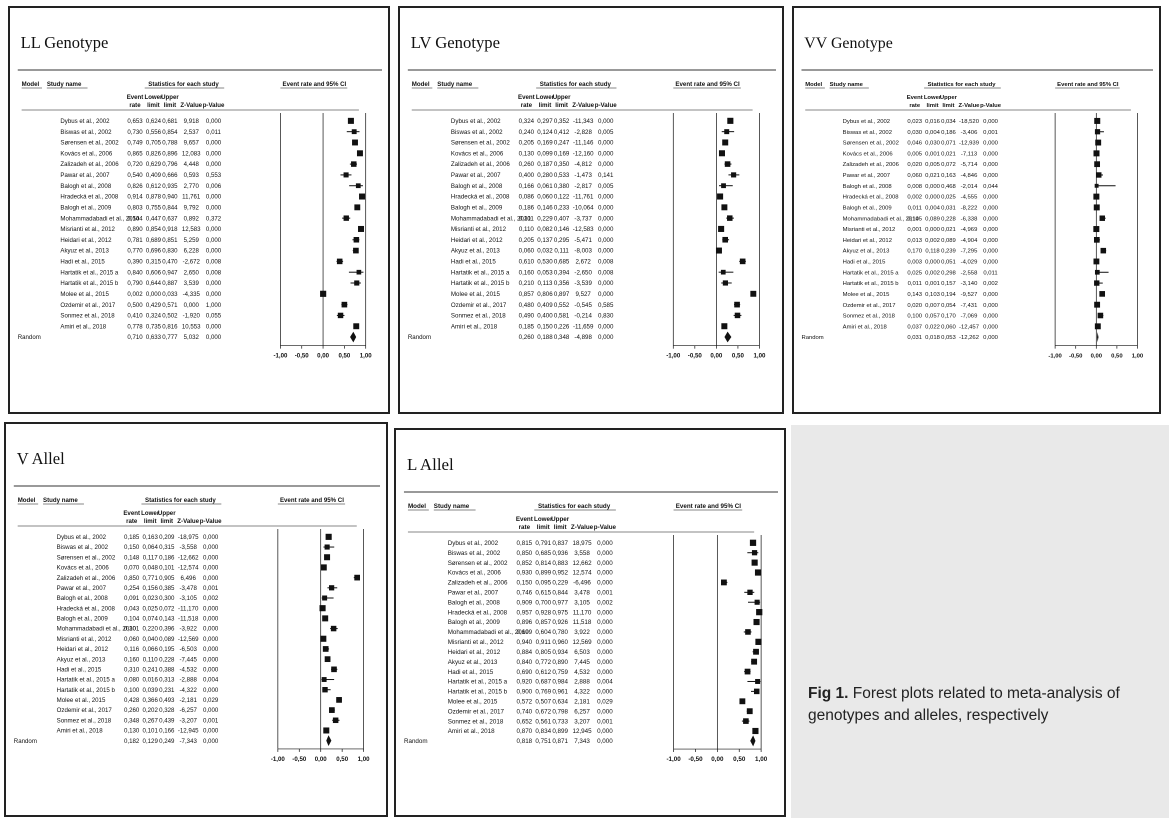 This screenshot has width=1169, height=818. I want to click on study-name-5: Zalizadeh et al., 2006, so click(871, 165).